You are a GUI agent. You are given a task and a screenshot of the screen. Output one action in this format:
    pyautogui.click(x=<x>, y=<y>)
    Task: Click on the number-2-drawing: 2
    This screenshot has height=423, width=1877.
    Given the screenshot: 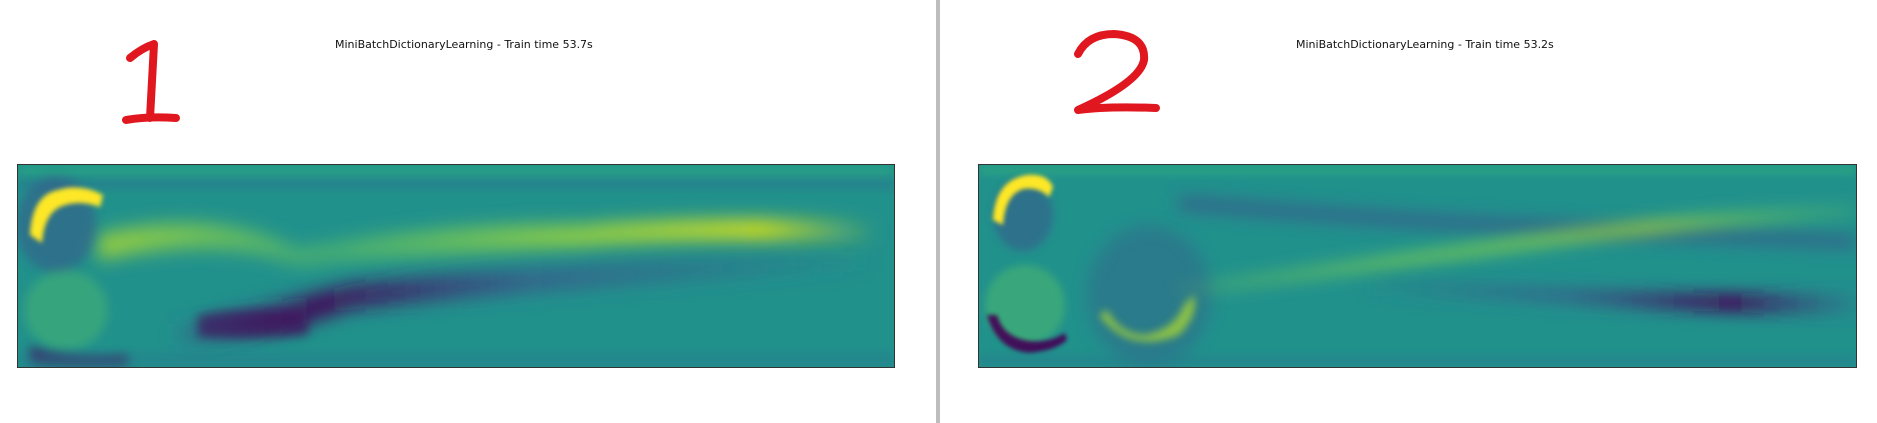 What is the action you would take?
    pyautogui.click(x=1117, y=72)
    